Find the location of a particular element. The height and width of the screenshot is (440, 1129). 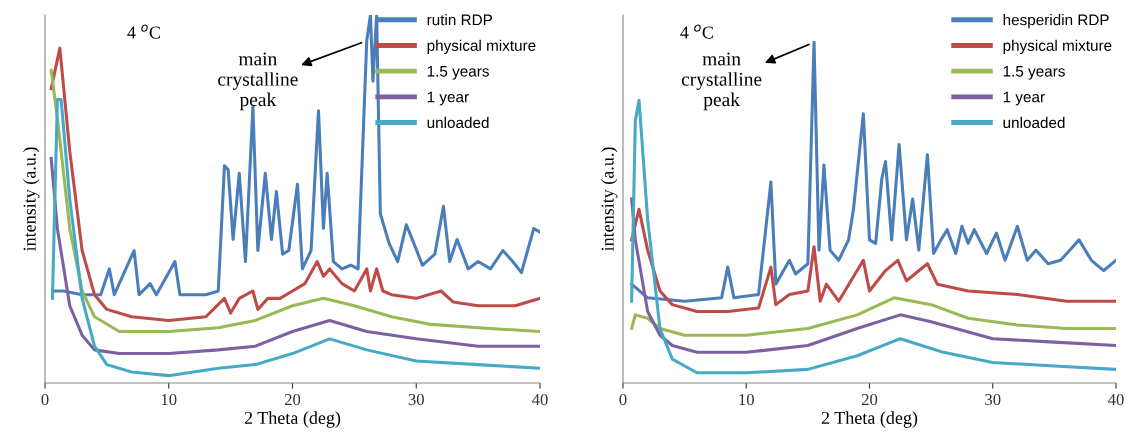

text: 4 $^{o}$C is located at coordinates (696, 31).